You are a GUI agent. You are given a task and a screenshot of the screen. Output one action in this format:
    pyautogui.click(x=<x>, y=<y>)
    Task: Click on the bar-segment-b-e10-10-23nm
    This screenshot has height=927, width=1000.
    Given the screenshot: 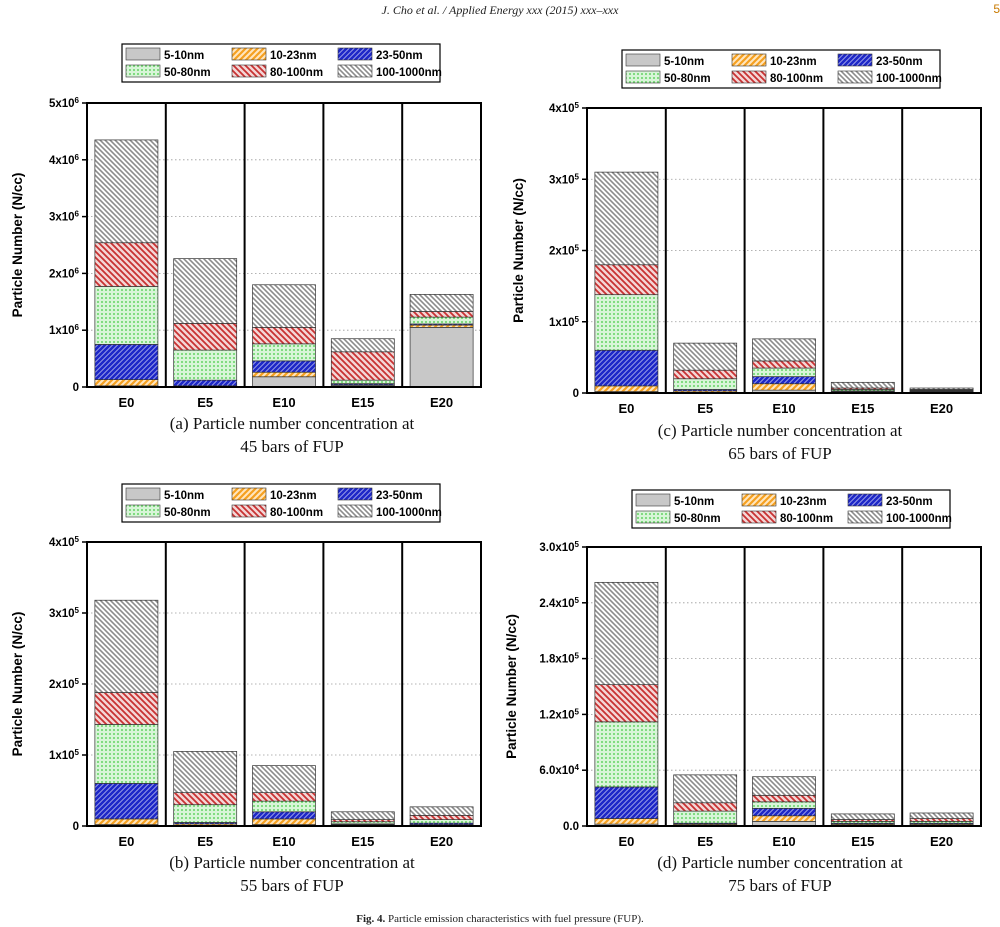 What is the action you would take?
    pyautogui.click(x=284, y=821)
    